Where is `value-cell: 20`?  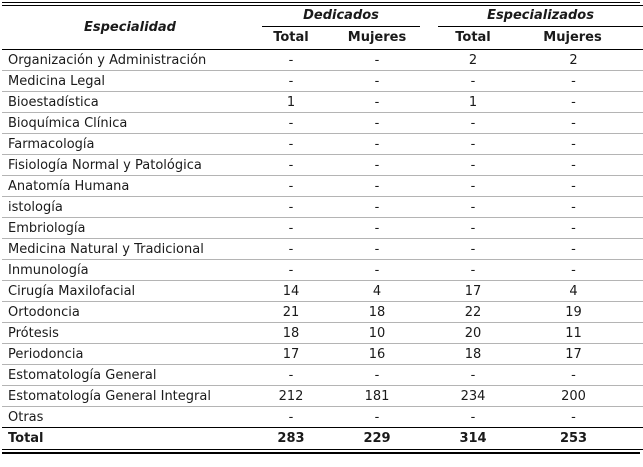 value-cell: 20 is located at coordinates (473, 333).